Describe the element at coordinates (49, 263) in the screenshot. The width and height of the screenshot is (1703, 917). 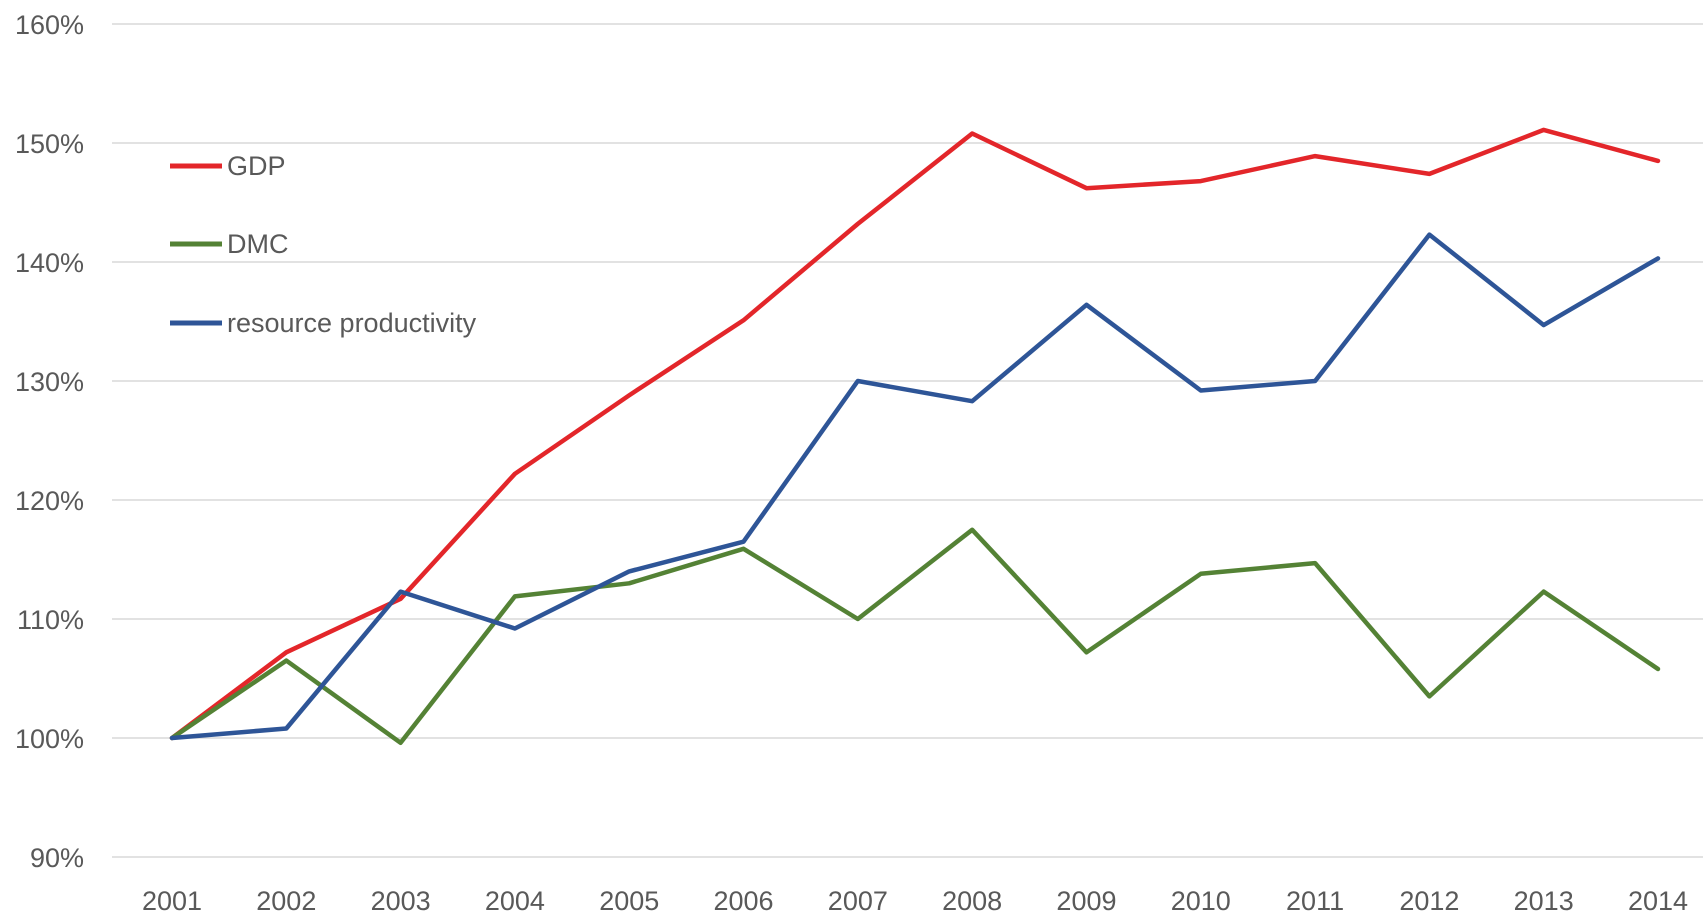
I see `y-tick-label: 140%` at that location.